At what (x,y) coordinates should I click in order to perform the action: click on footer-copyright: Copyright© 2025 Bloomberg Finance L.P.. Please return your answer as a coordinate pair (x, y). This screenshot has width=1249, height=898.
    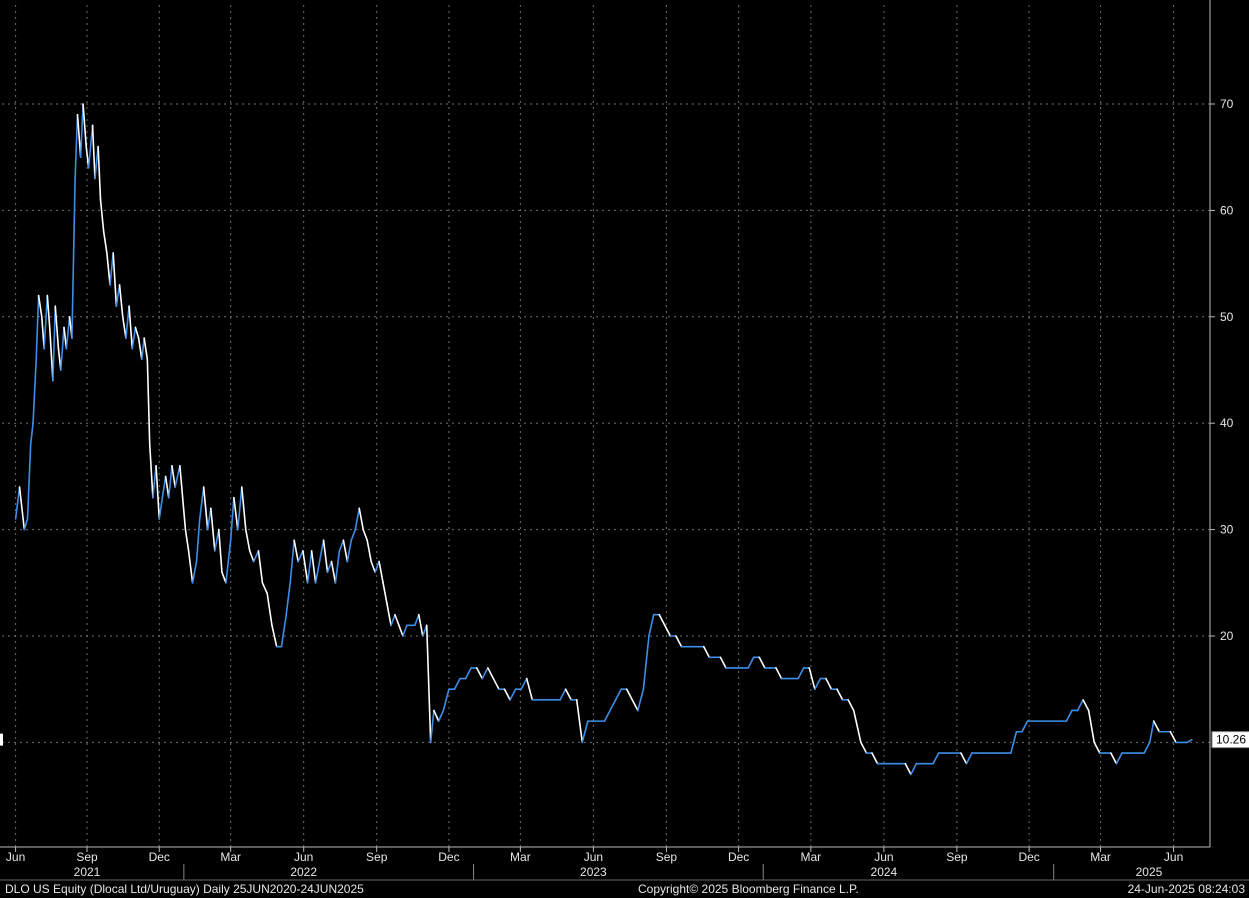
    Looking at the image, I should click on (748, 889).